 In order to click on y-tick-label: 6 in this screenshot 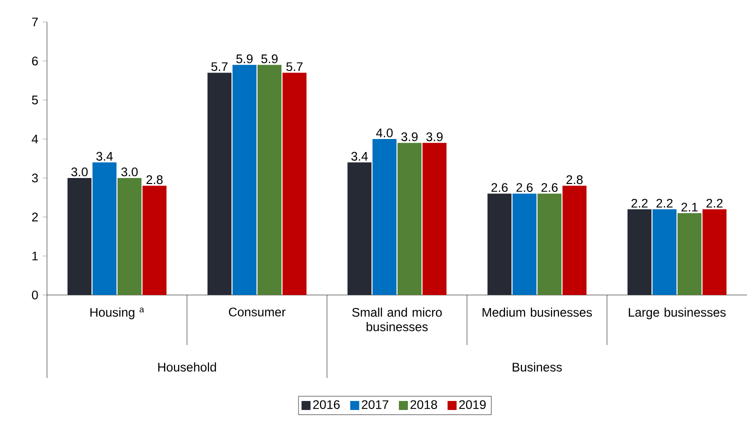, I will do `click(35, 61)`.